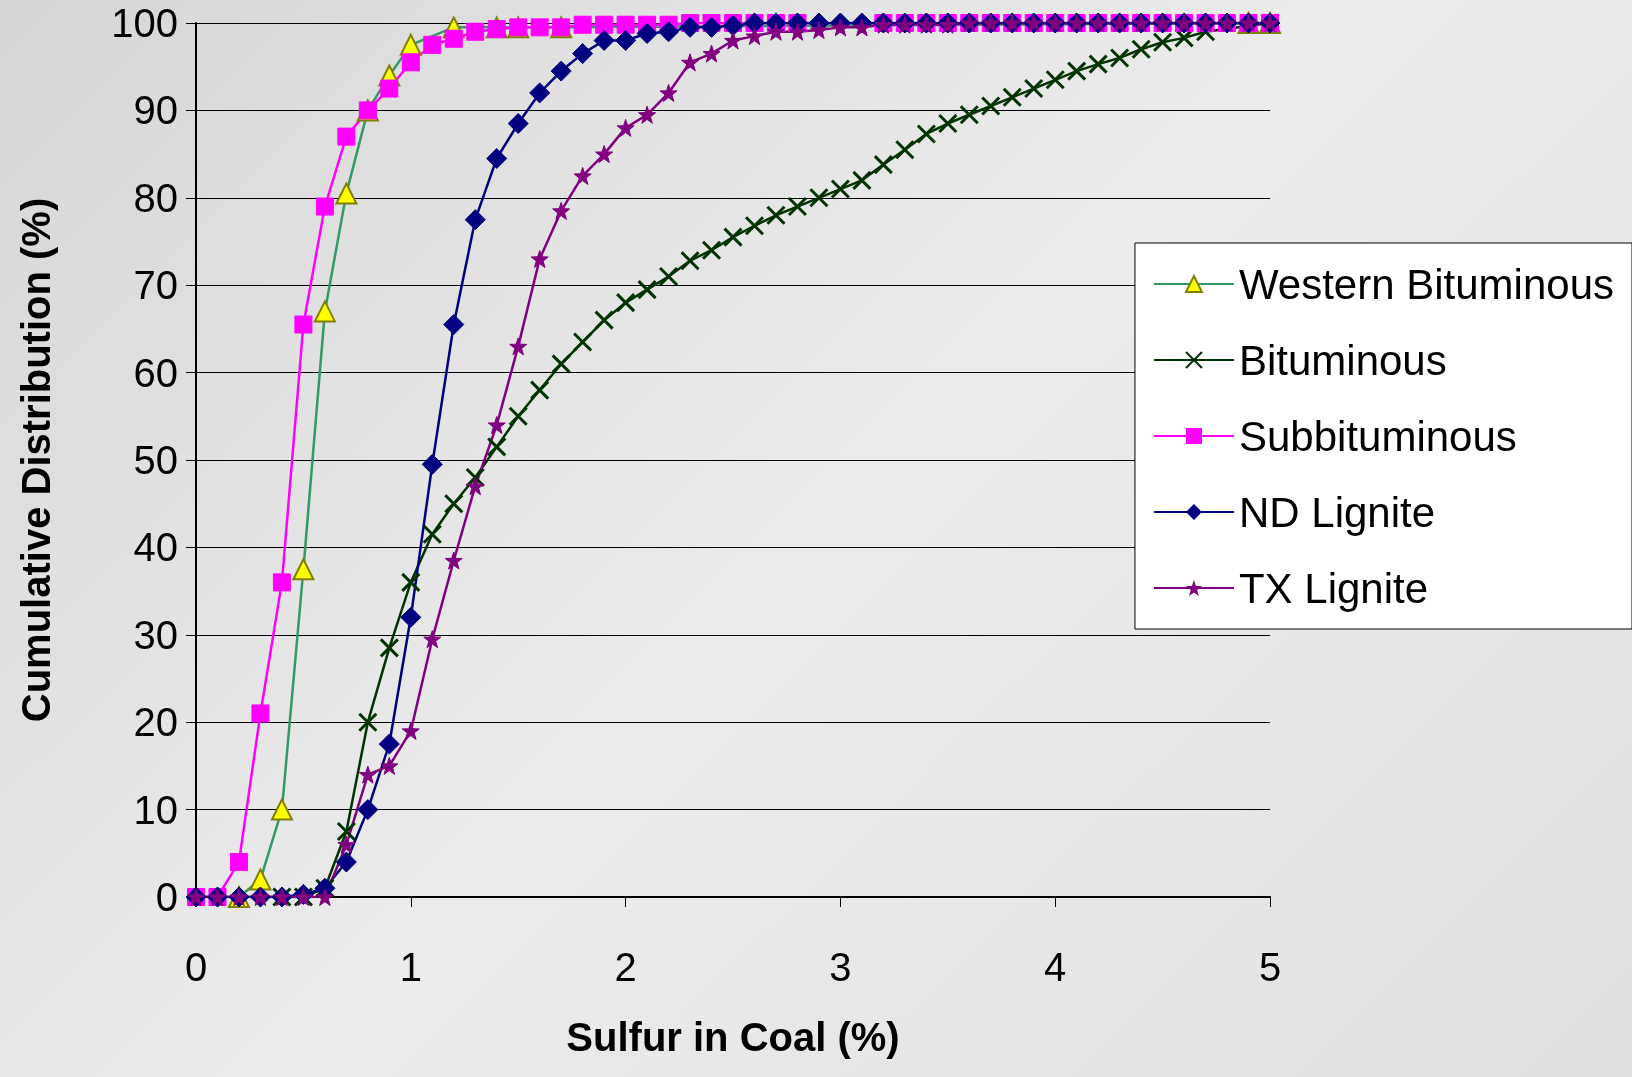 This screenshot has width=1632, height=1077. Describe the element at coordinates (155, 809) in the screenshot. I see `y-tick-label: 10` at that location.